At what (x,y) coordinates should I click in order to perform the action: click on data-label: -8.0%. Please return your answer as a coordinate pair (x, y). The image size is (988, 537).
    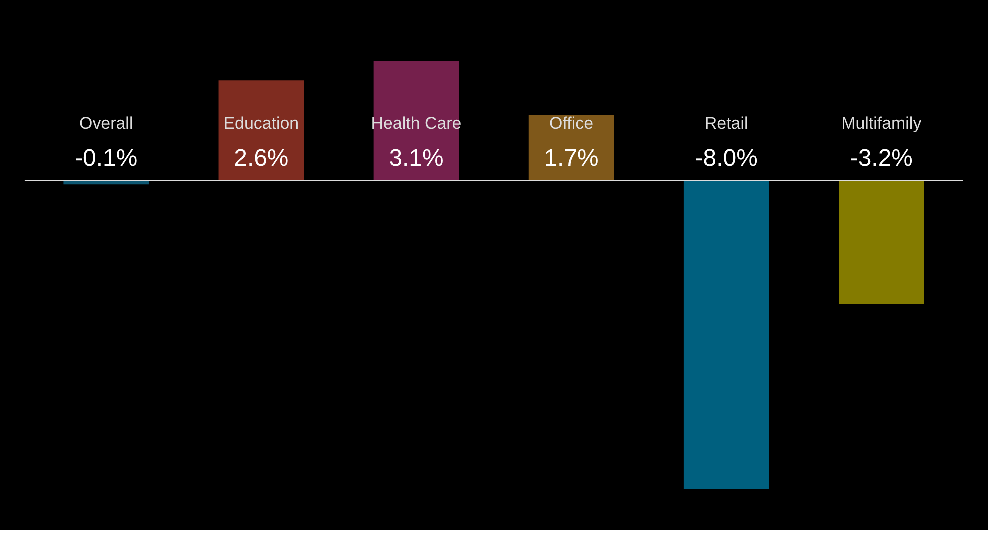
    Looking at the image, I should click on (726, 158).